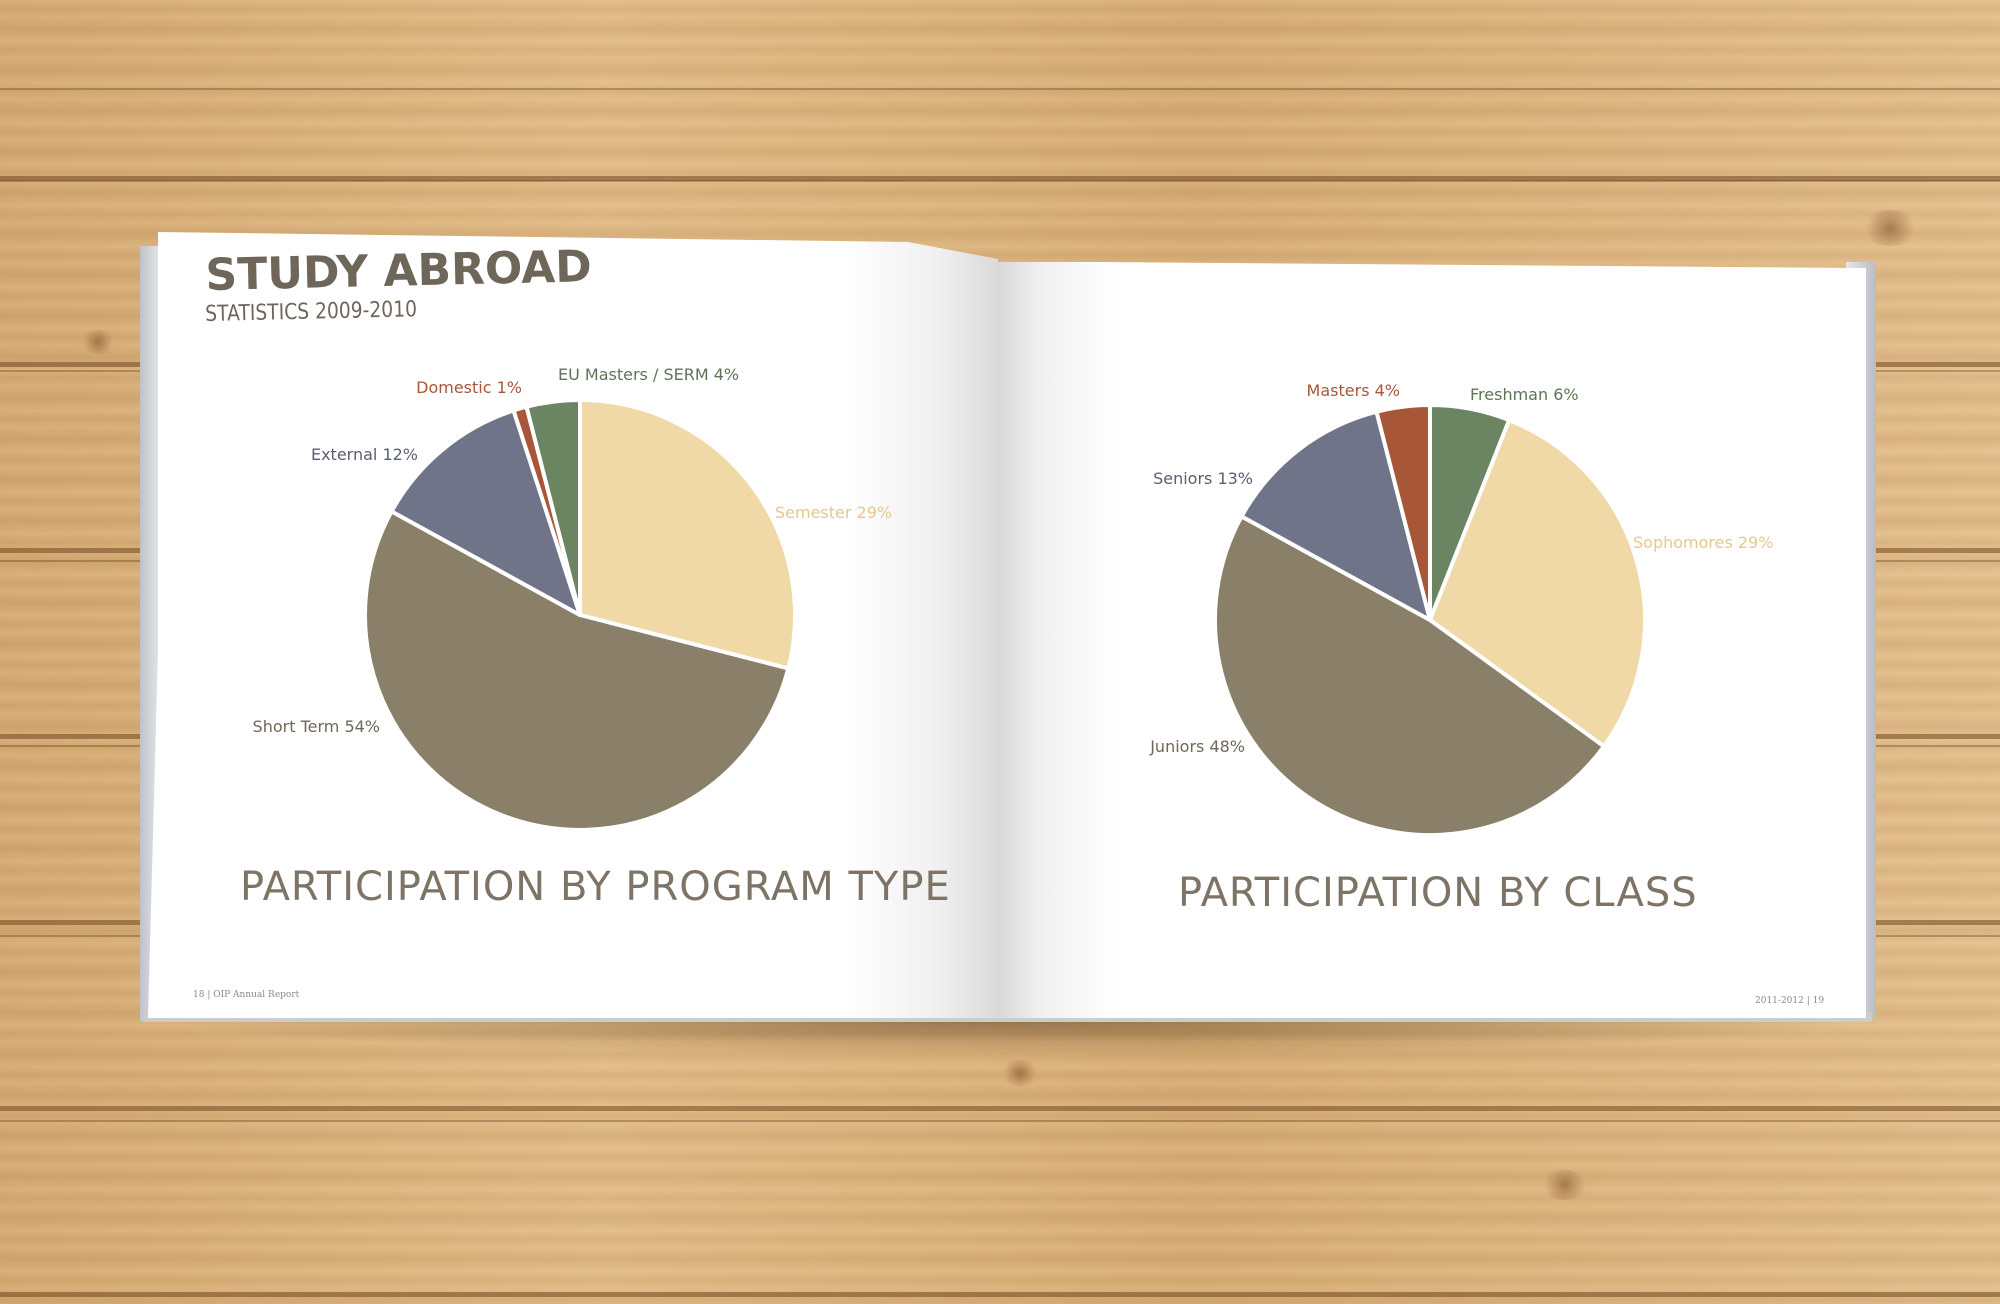 The image size is (2000, 1304). What do you see at coordinates (648, 374) in the screenshot?
I see `slice-label-eu-masters-serm-4: EU Masters / SERM 4%` at bounding box center [648, 374].